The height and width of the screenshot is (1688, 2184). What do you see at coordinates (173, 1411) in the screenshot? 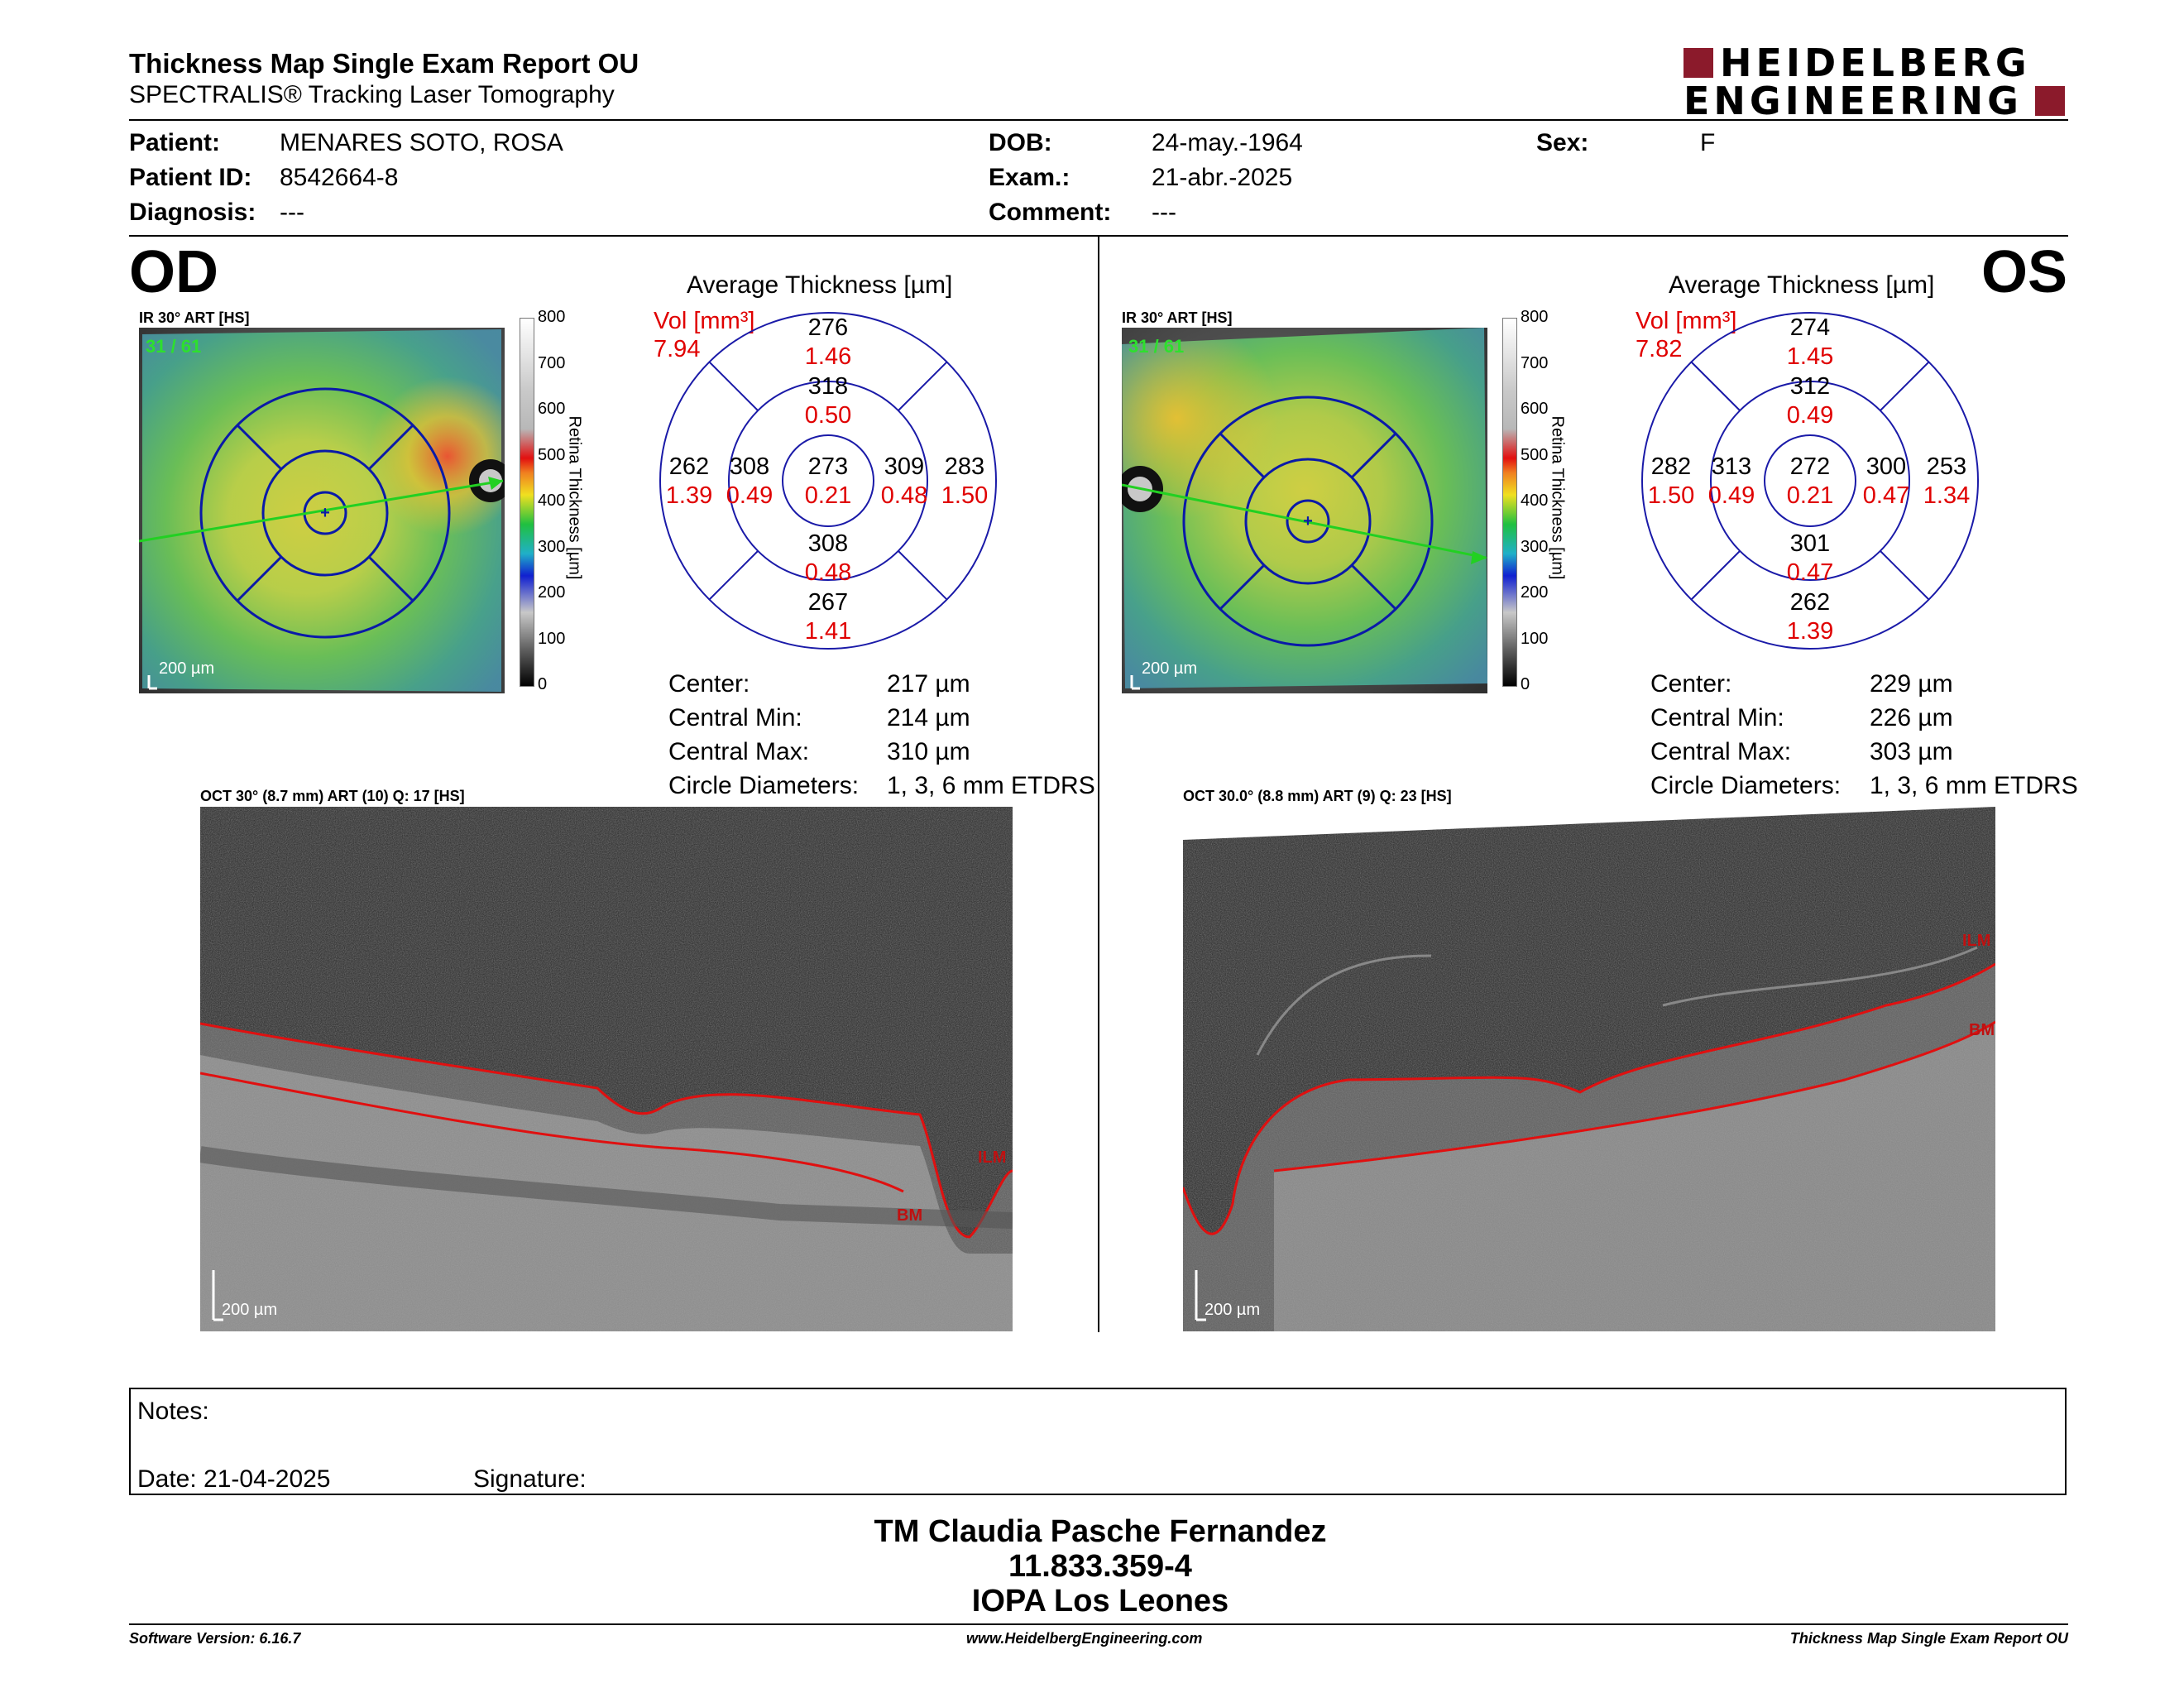
I see `notes-label: Notes:` at bounding box center [173, 1411].